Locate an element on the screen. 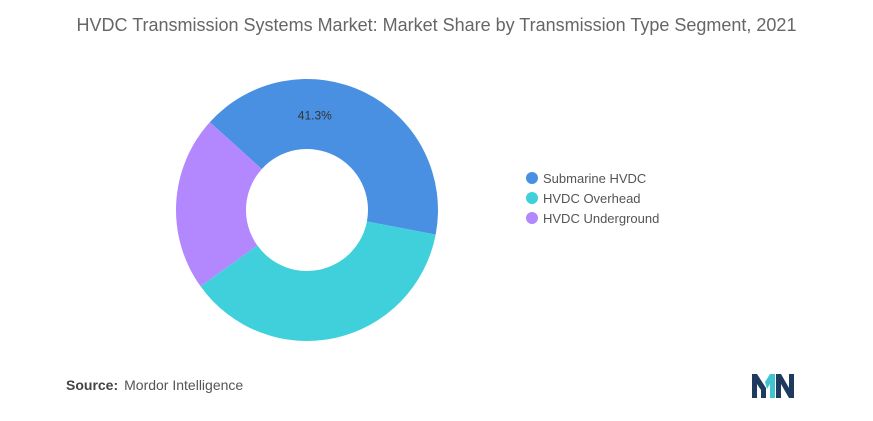 The image size is (873, 421). legend-item: HVDC Overhead is located at coordinates (592, 198).